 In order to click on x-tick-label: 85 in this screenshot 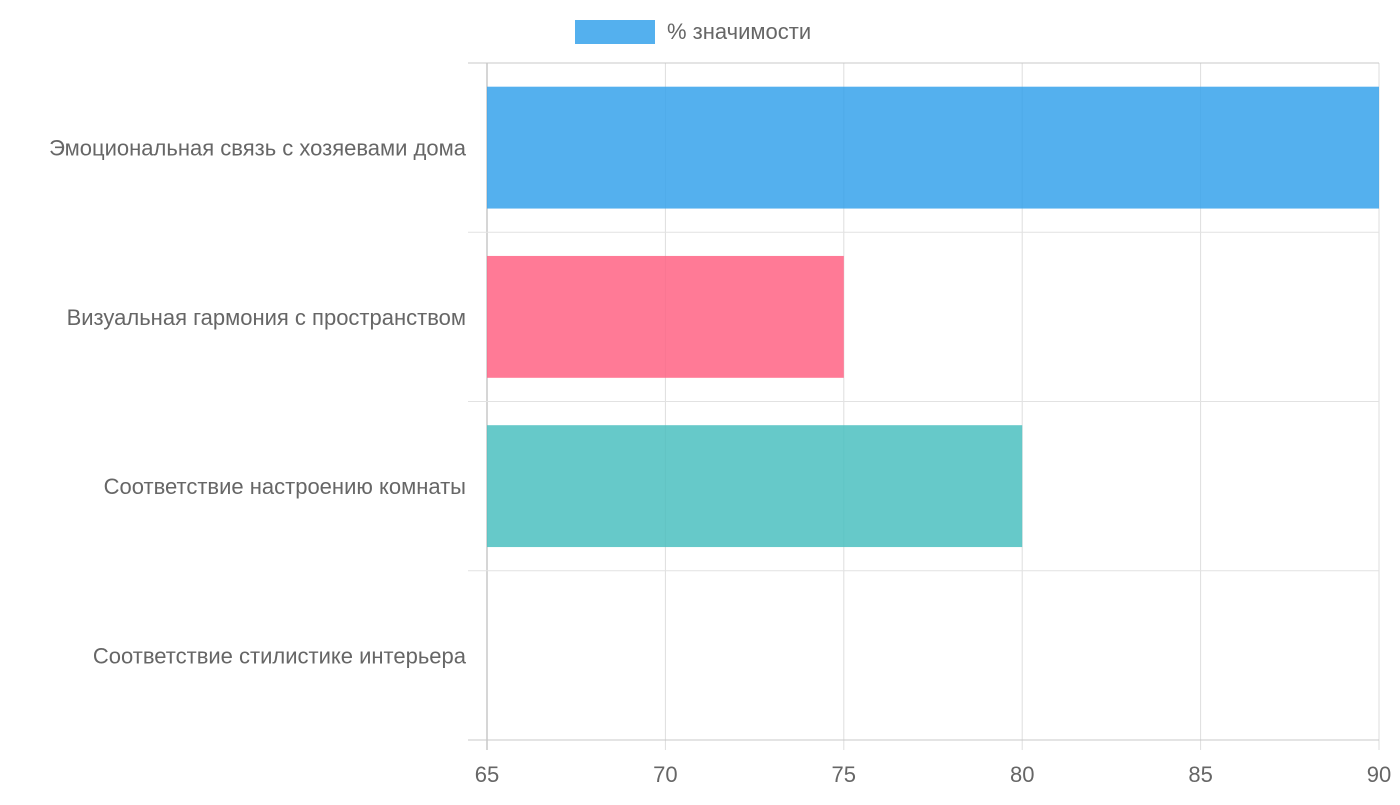, I will do `click(1200, 774)`.